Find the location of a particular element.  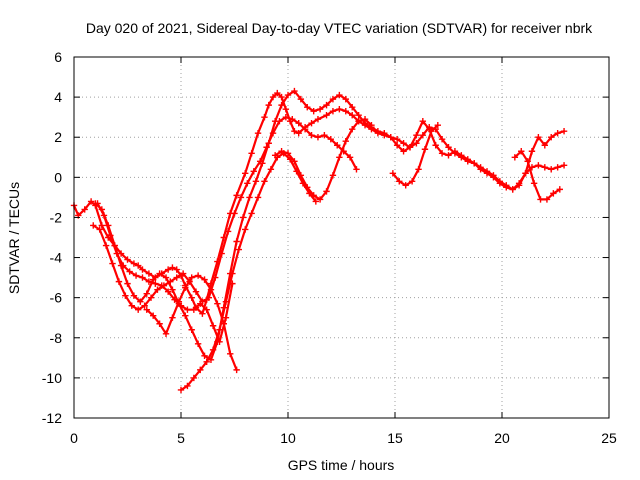

x-tick-label: 25 is located at coordinates (609, 438).